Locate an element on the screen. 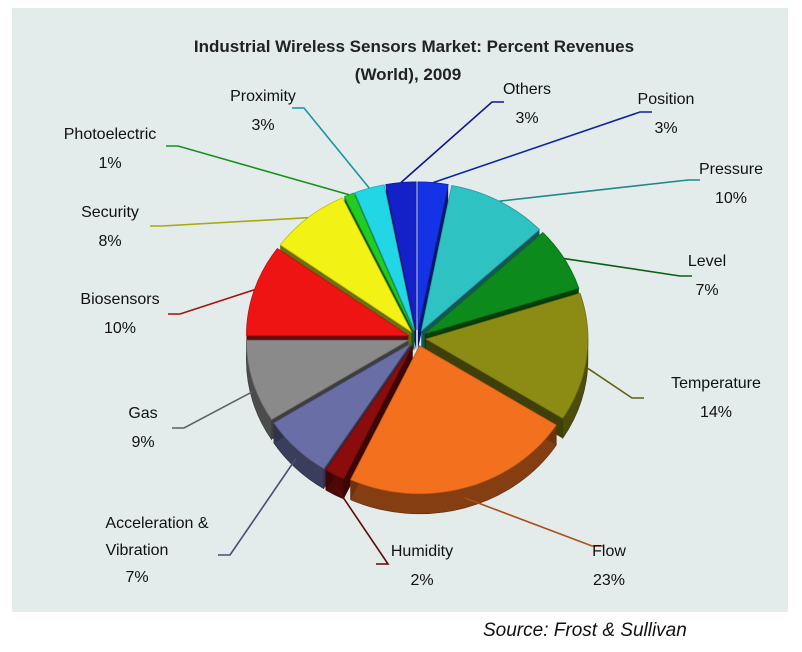 This screenshot has height=652, width=802. slice-position is located at coordinates (433, 267).